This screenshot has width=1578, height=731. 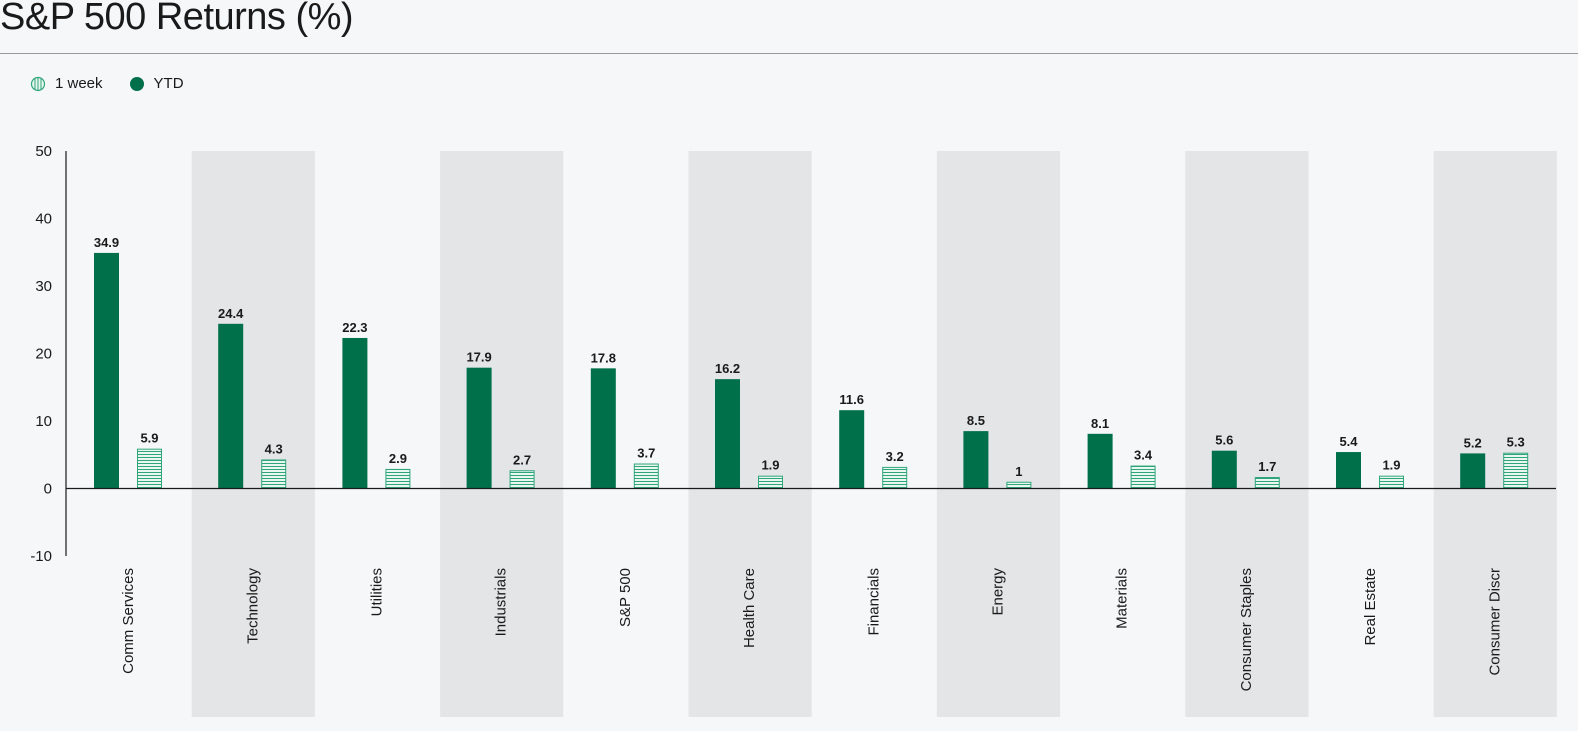 What do you see at coordinates (43, 219) in the screenshot?
I see `y-tick-label: 40` at bounding box center [43, 219].